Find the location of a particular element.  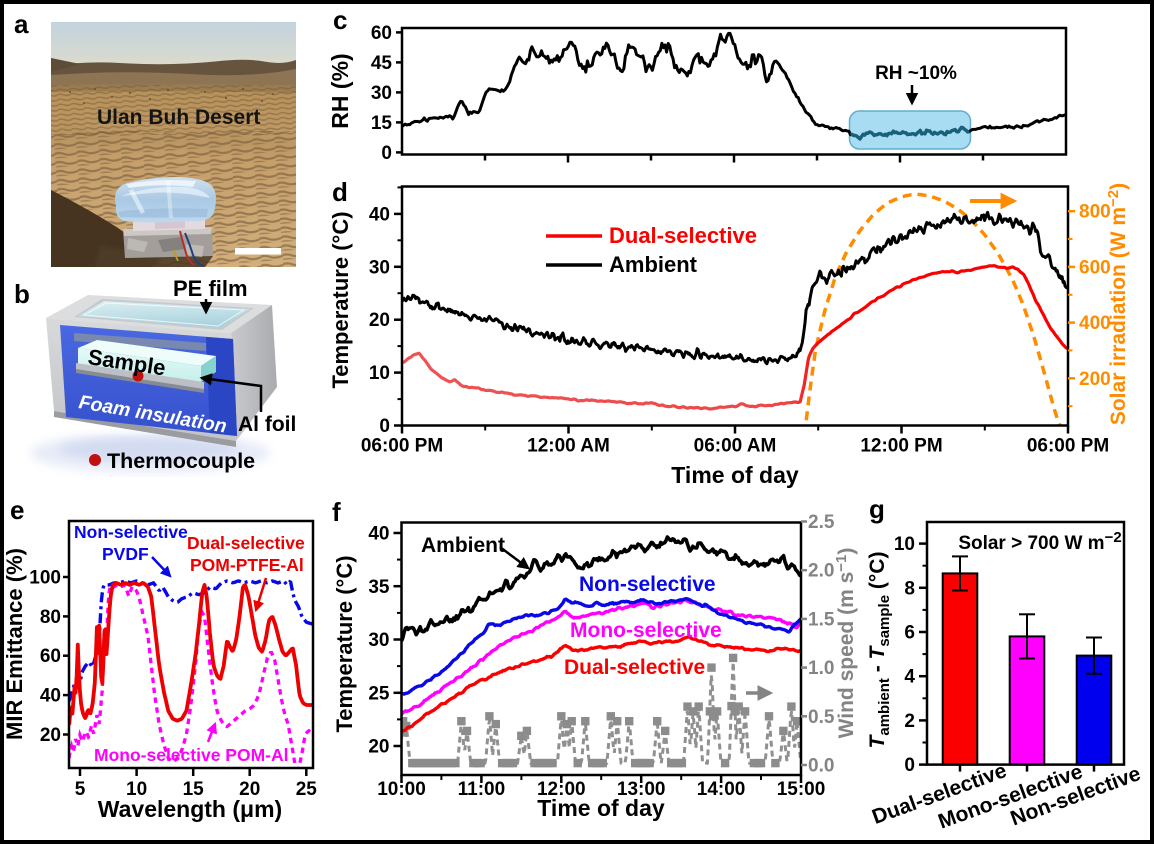

svg-text: 0.0 is located at coordinates (821, 766).